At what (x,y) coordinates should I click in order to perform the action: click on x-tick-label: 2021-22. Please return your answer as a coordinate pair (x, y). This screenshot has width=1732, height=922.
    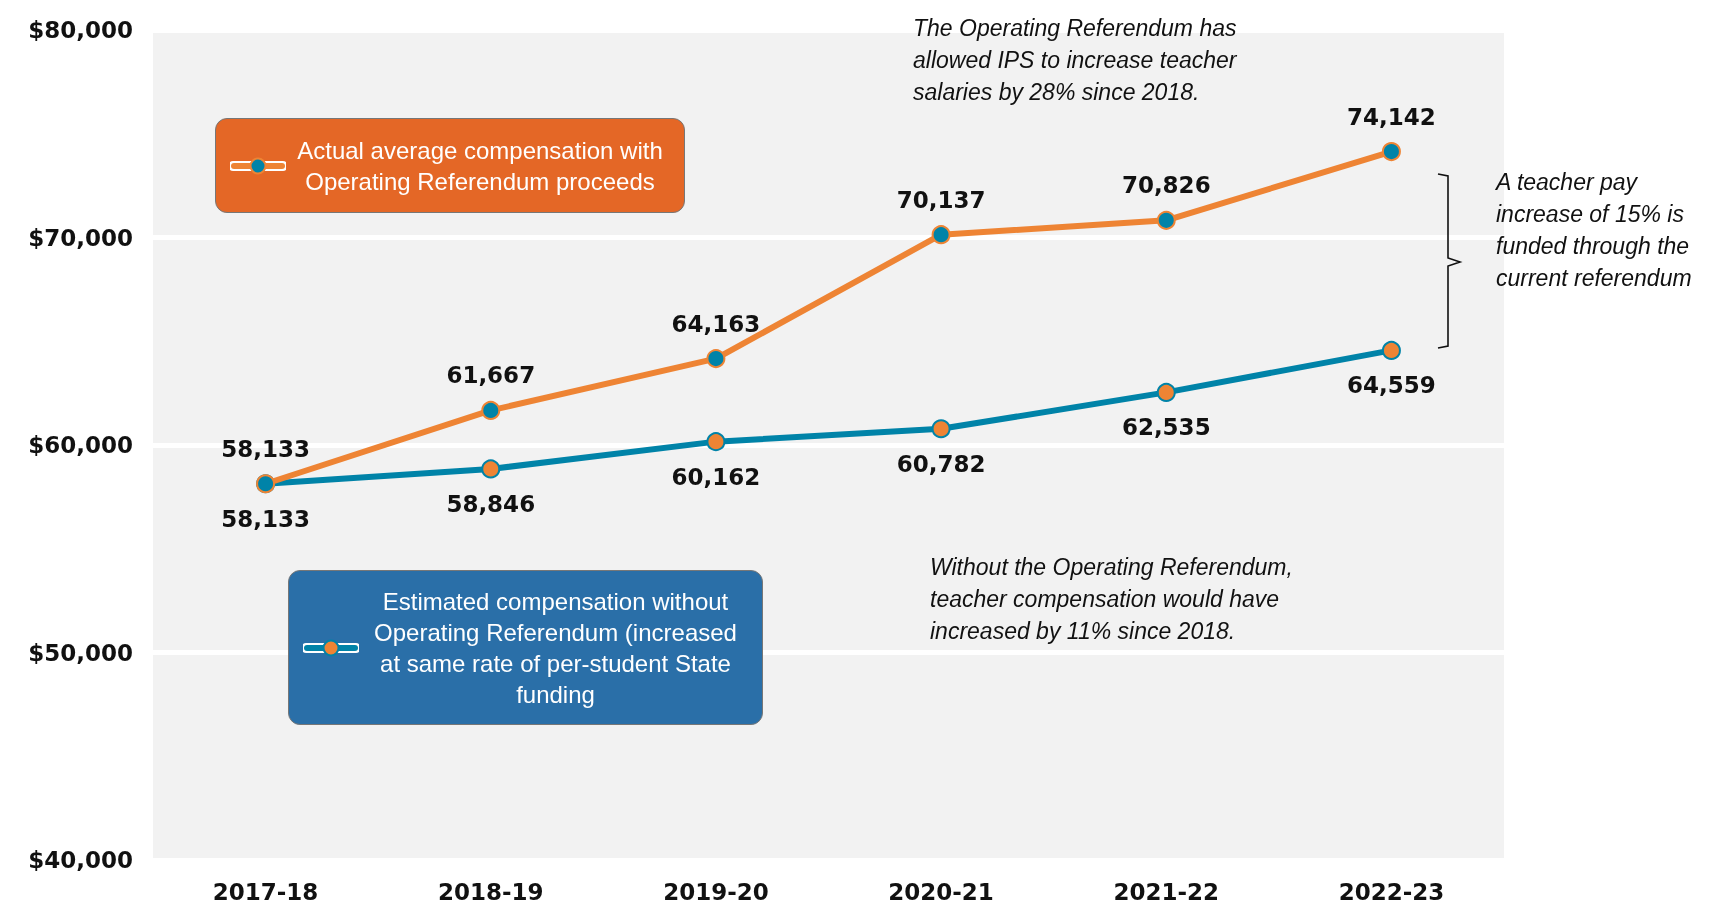
    Looking at the image, I should click on (1166, 891).